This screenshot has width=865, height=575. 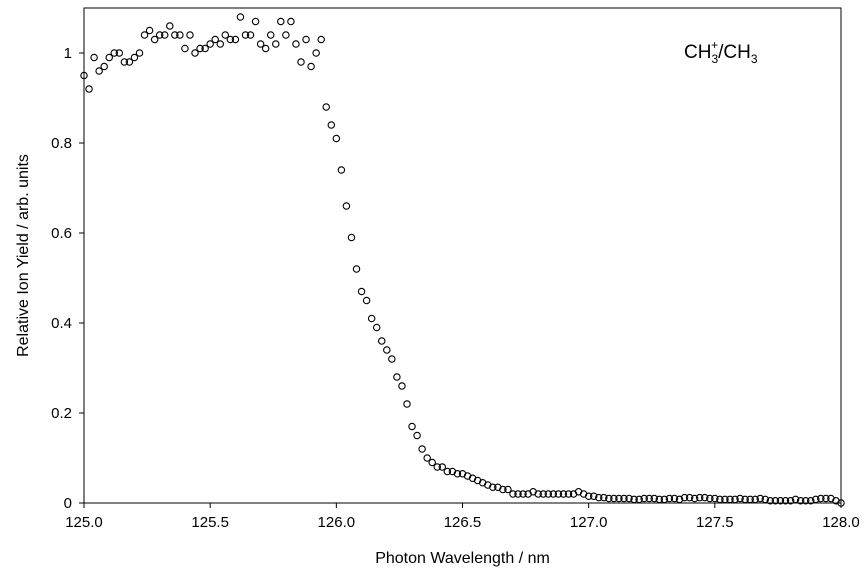 I want to click on x-axis-title: Photon Wavelength / nm, so click(x=462, y=558).